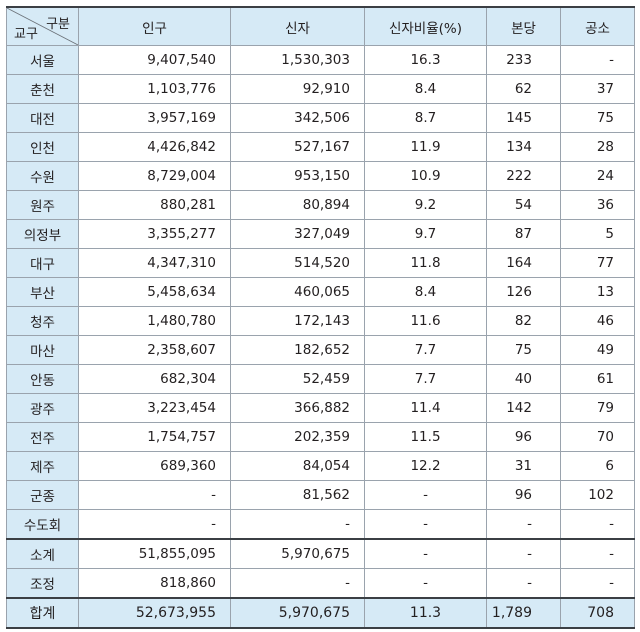 This screenshot has height=632, width=640. I want to click on table-row: 광주 3,223,454 366,882 11.4 142 79, so click(320, 408).